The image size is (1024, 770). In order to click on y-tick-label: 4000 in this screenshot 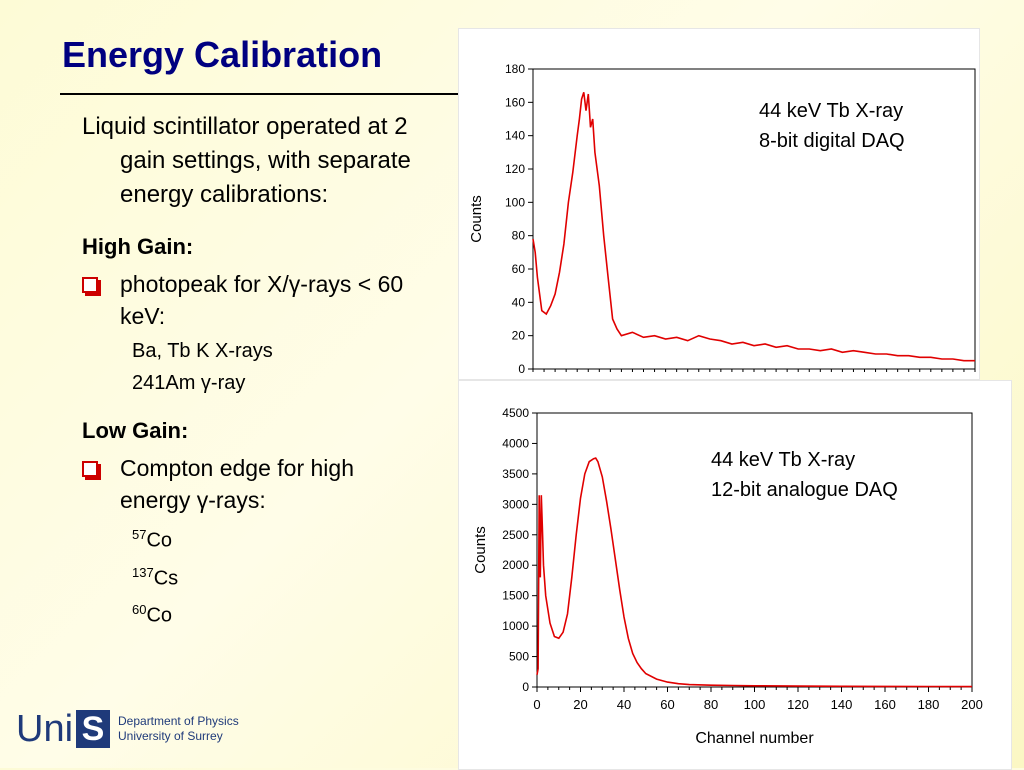, I will do `click(515, 443)`.